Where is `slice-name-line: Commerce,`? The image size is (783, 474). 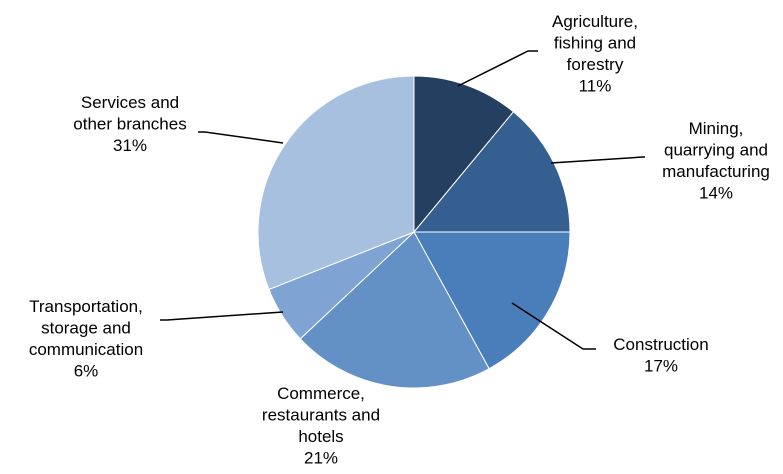 slice-name-line: Commerce, is located at coordinates (321, 393).